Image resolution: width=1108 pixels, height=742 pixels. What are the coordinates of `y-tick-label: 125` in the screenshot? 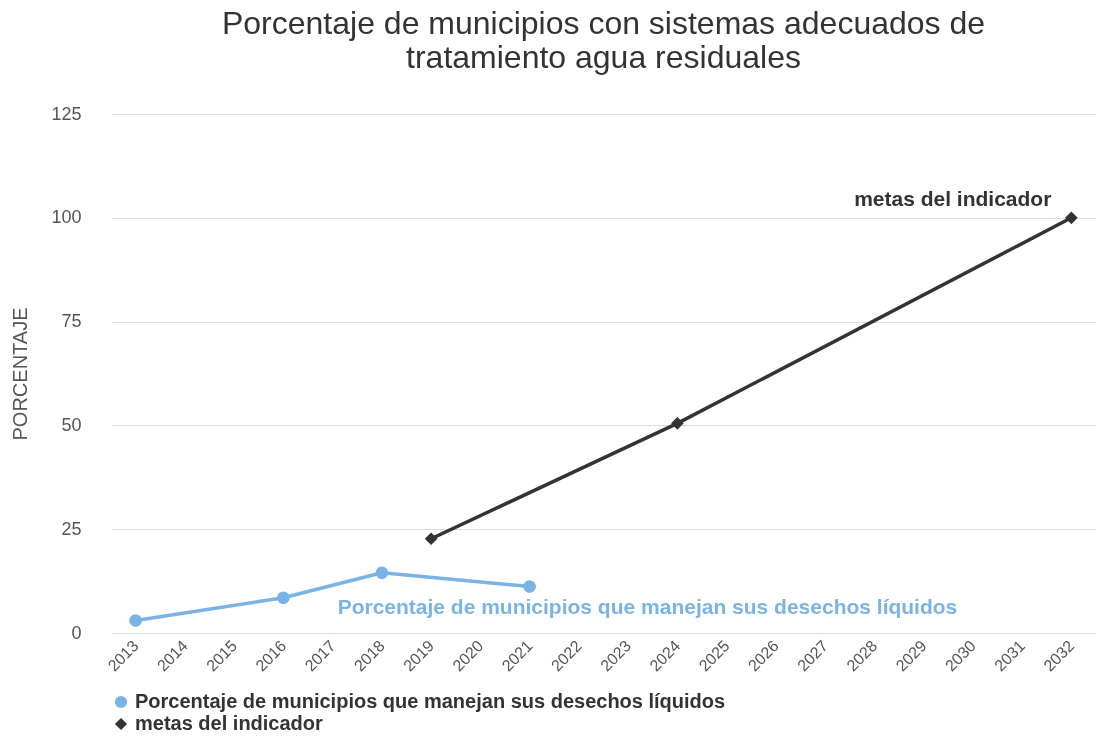 It's located at (66, 113).